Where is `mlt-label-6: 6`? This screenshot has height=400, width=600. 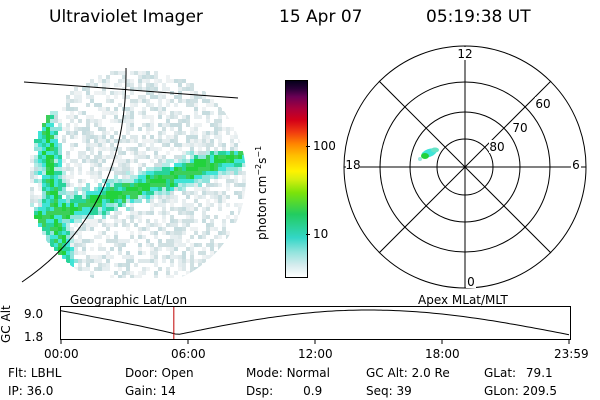
mlt-label-6: 6 is located at coordinates (576, 165).